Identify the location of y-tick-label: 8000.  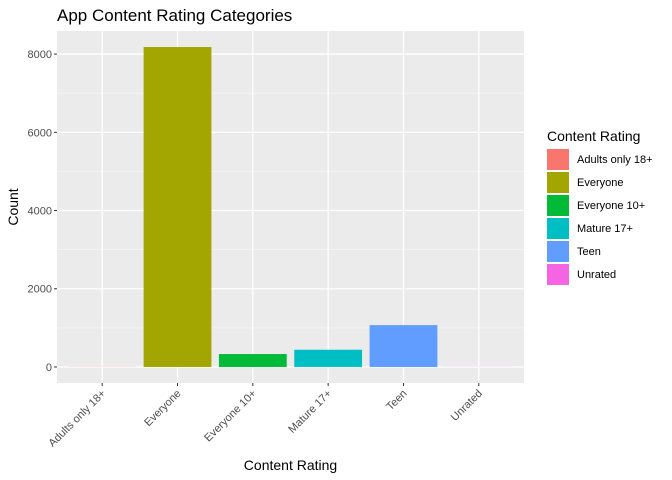
(40, 55).